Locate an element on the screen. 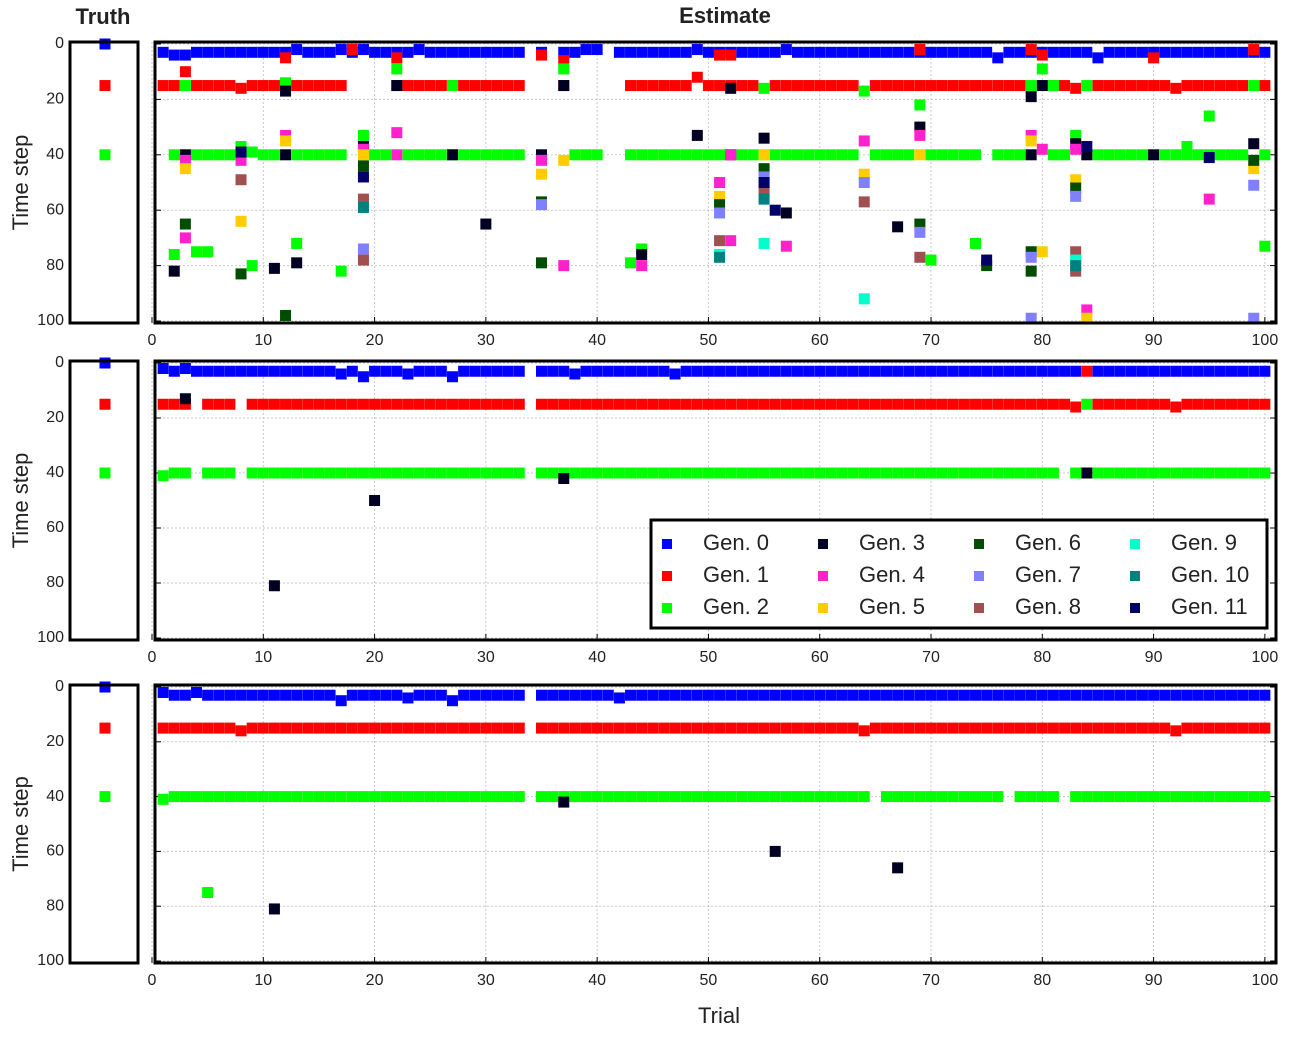  chart-title: Estimate is located at coordinates (725, 15).